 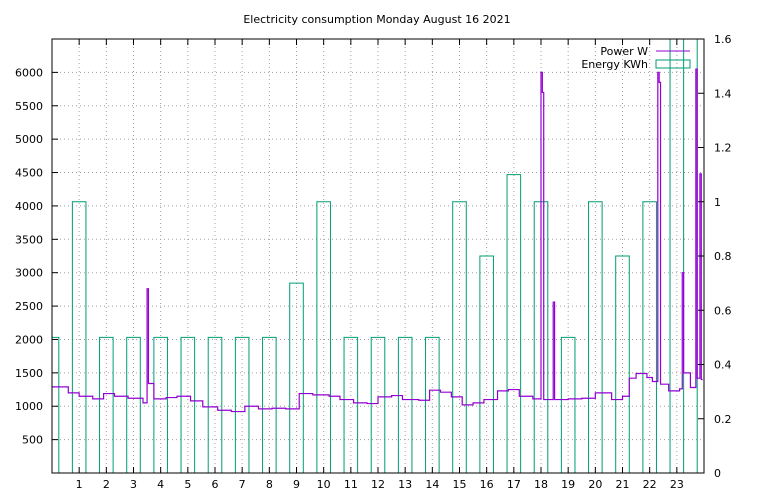 What do you see at coordinates (723, 93) in the screenshot?
I see `y2-tick-label: 1.4` at bounding box center [723, 93].